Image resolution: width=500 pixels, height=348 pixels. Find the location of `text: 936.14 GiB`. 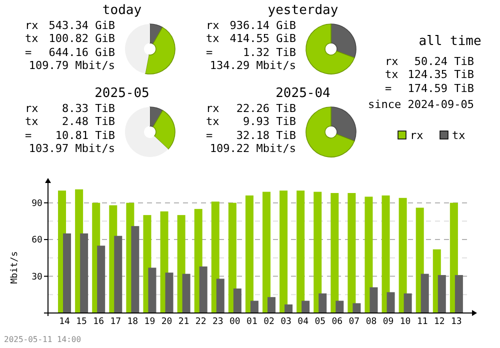

text: 936.14 GiB is located at coordinates (263, 25).